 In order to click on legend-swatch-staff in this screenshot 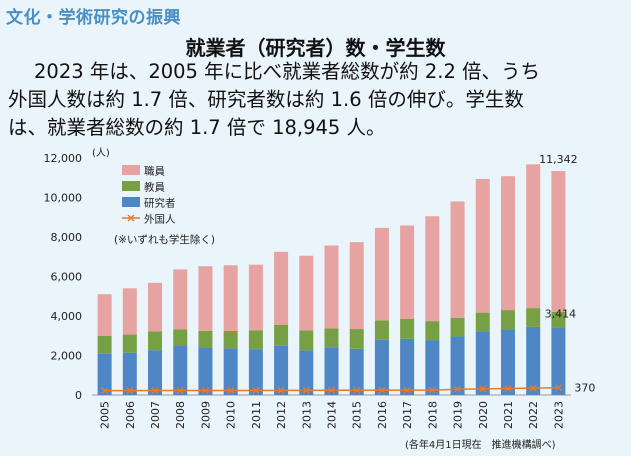, I will do `click(131, 170)`.